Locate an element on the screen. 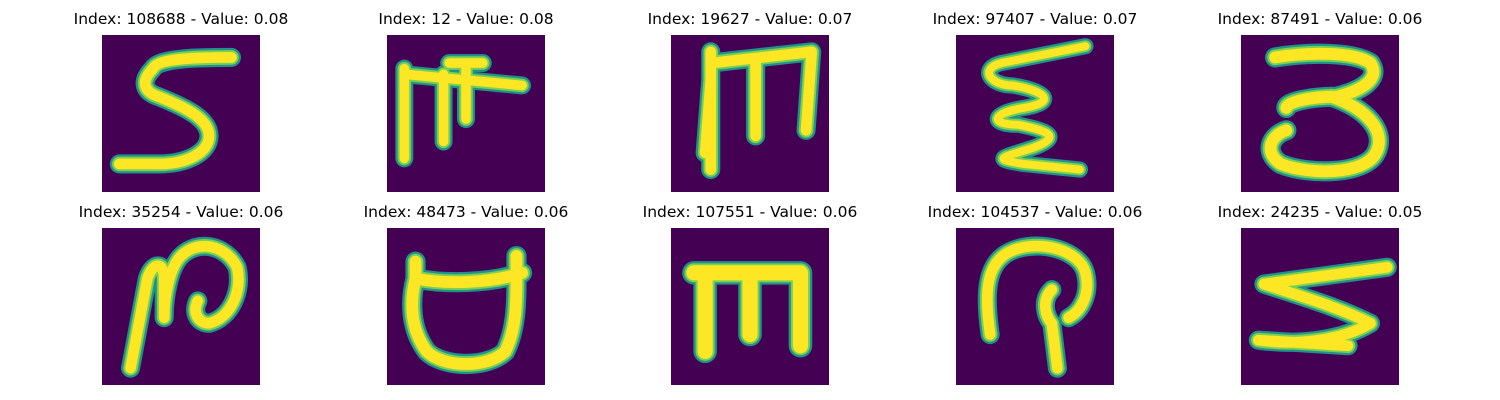  panel-2: Index: 12 - Value: 0.08 is located at coordinates (466, 101).